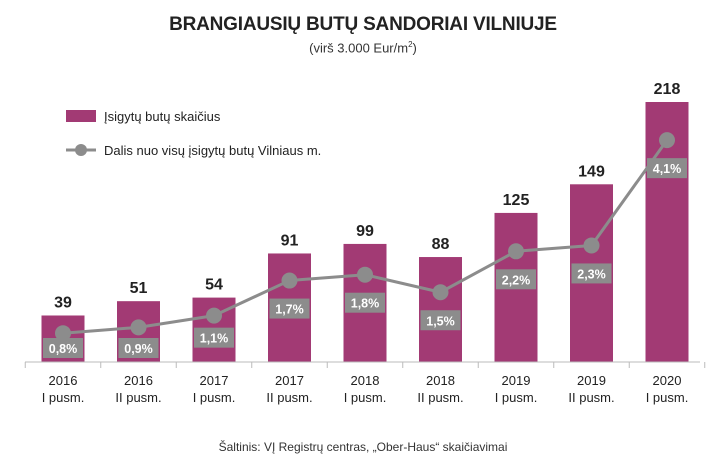  Describe the element at coordinates (290, 240) in the screenshot. I see `bar-value-label: 91` at that location.